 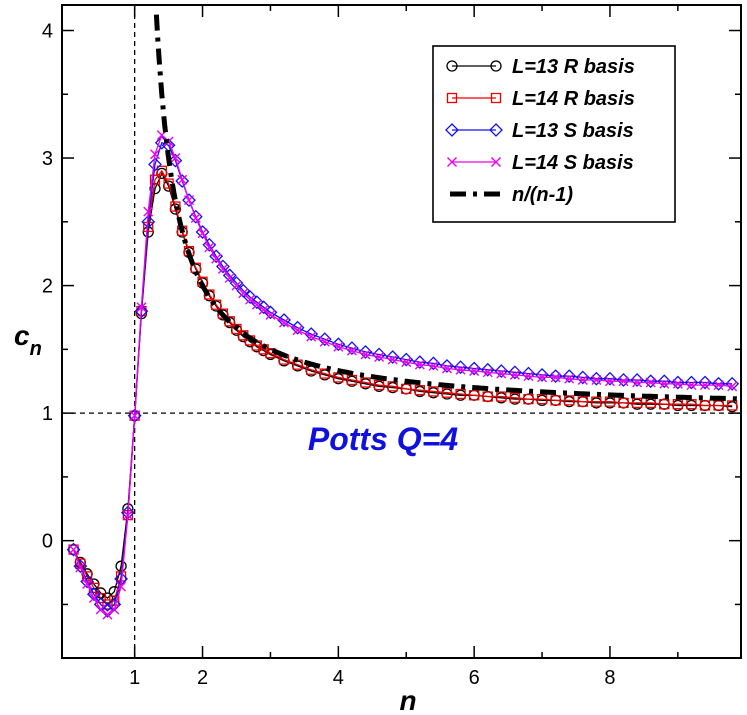 I want to click on y-tick-label: 2, so click(x=47, y=287).